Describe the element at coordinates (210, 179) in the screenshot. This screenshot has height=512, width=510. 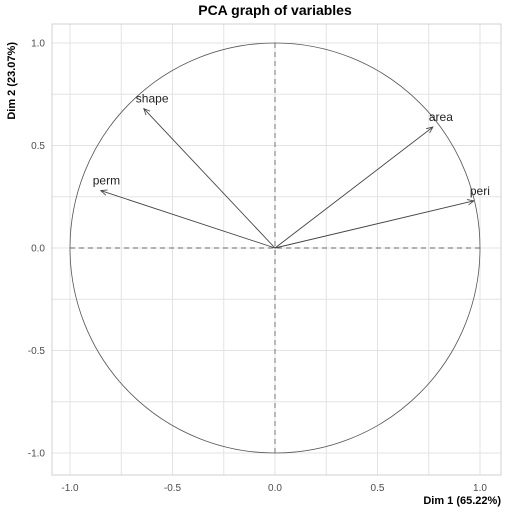
I see `arrow-shape` at that location.